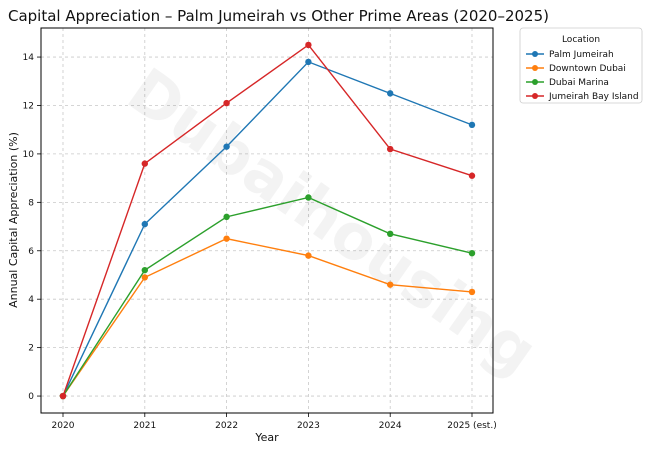  What do you see at coordinates (31, 203) in the screenshot?
I see `y-tick-label: 8` at bounding box center [31, 203].